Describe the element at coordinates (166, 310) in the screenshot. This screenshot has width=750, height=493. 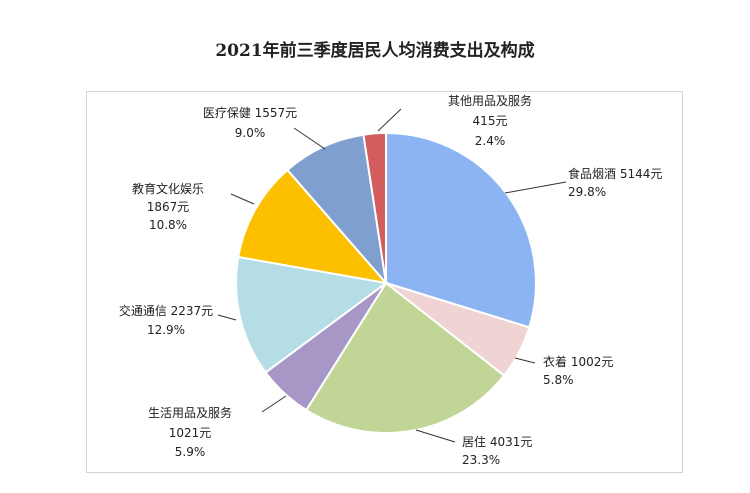
I see `data-label-category-value-5: 交通通信 2237元` at that location.